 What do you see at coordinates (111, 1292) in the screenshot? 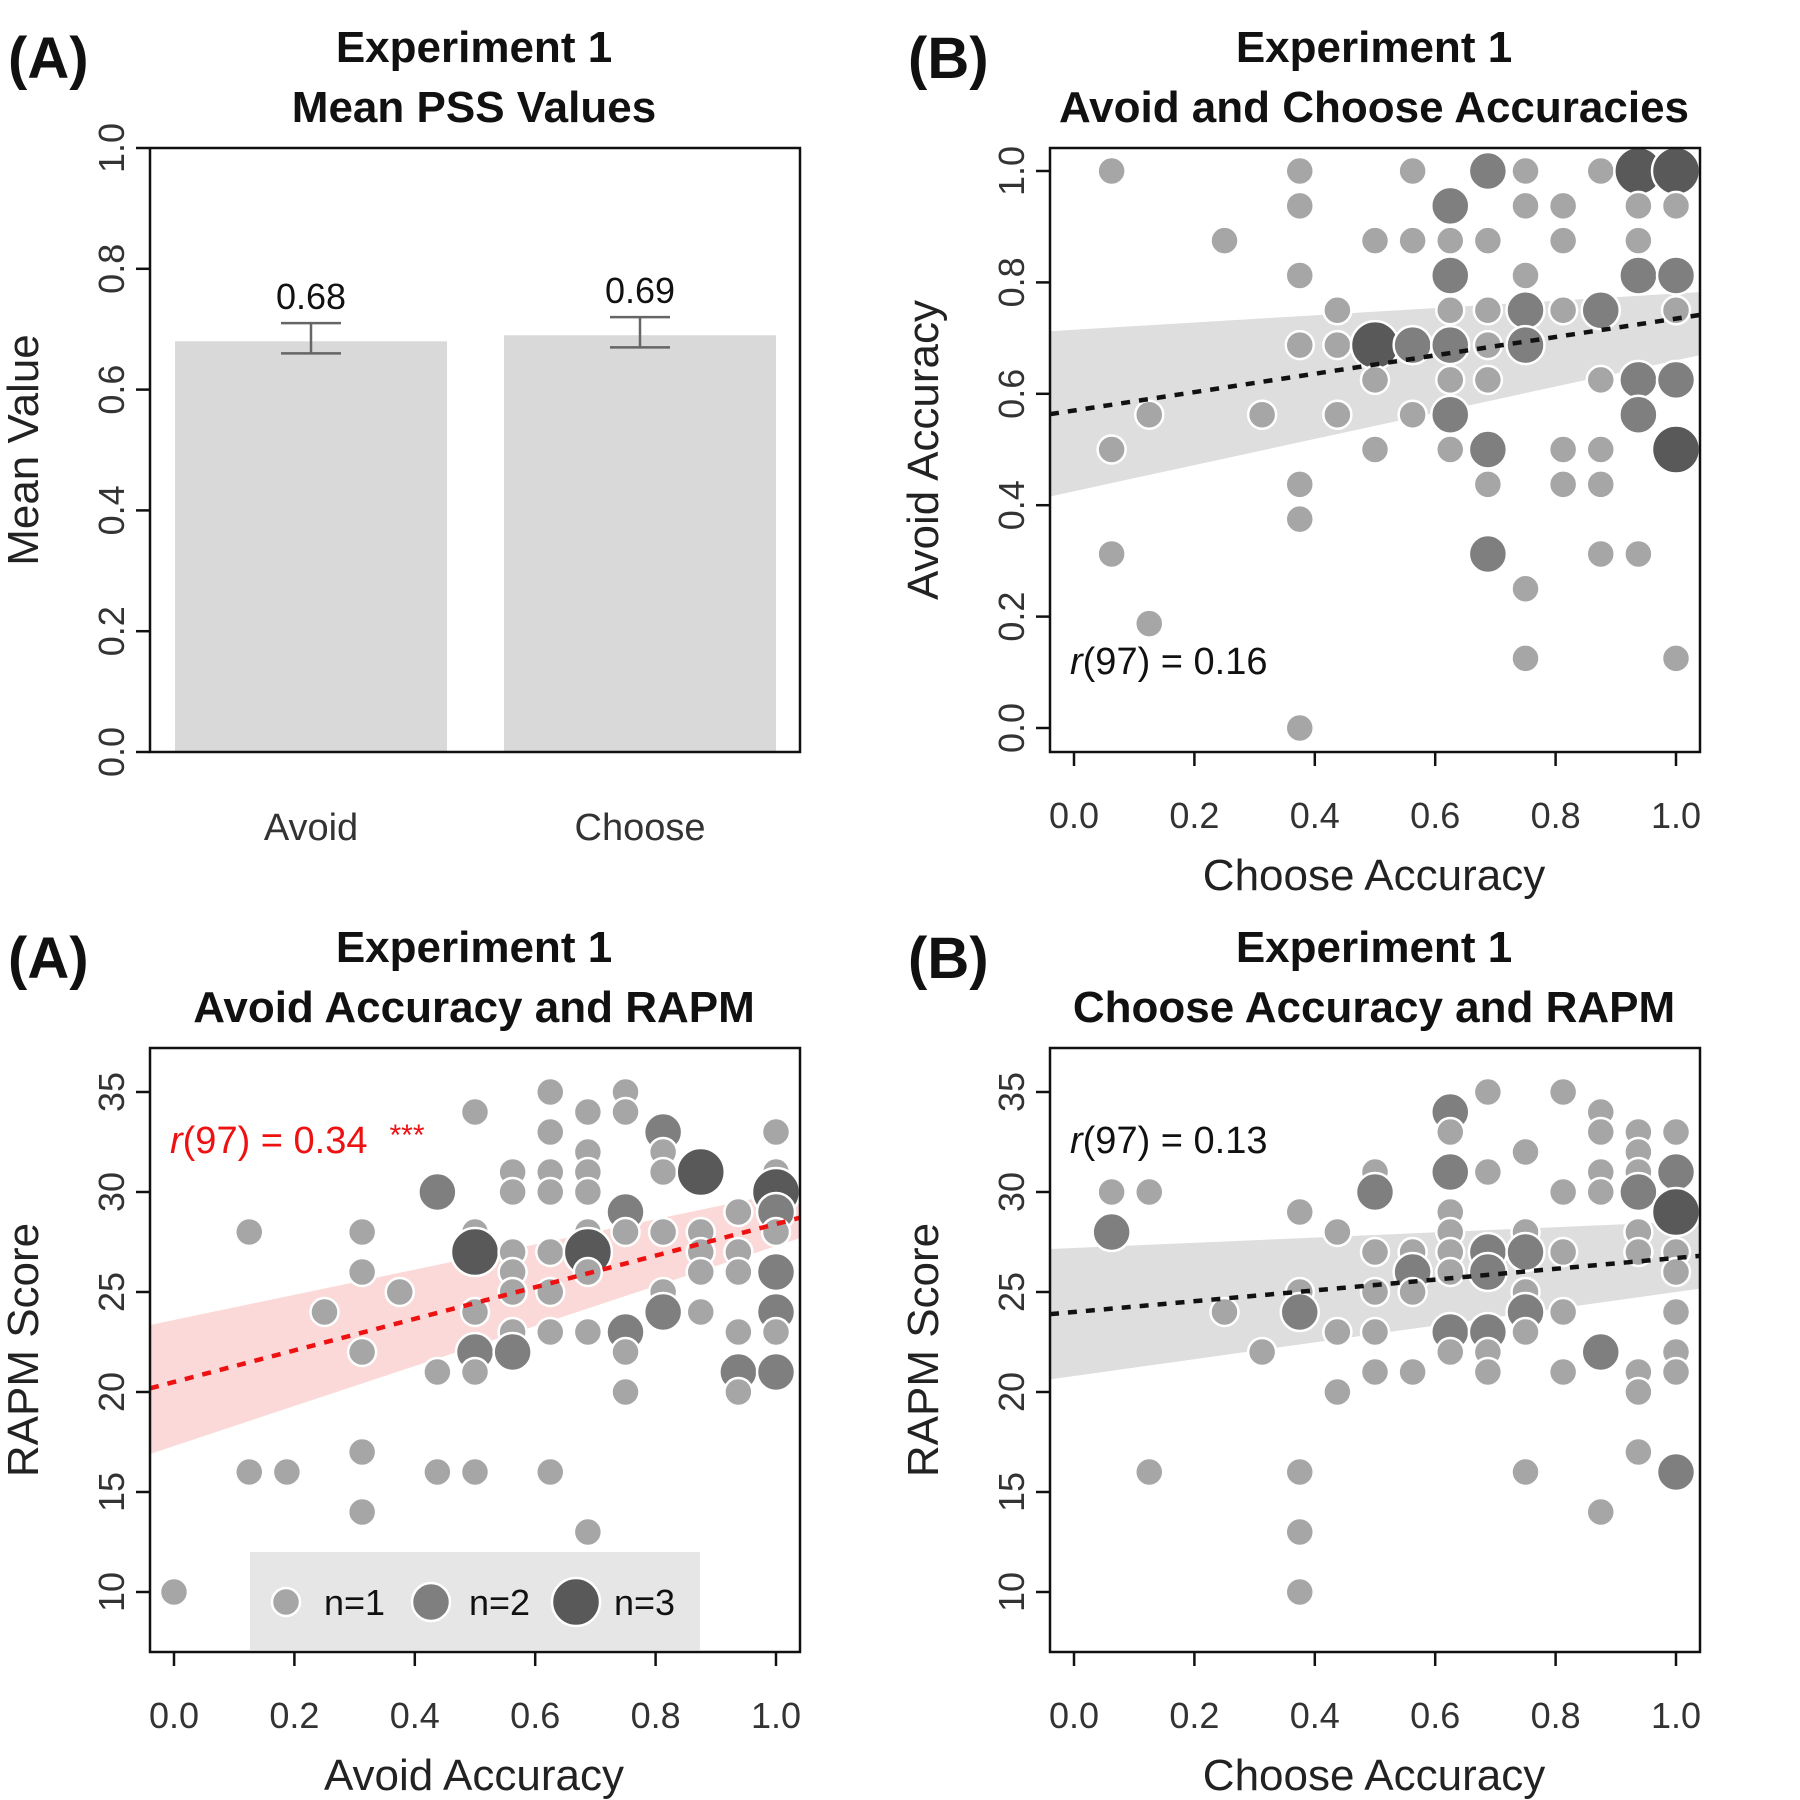
I see `y-tick-label: 25` at bounding box center [111, 1292].